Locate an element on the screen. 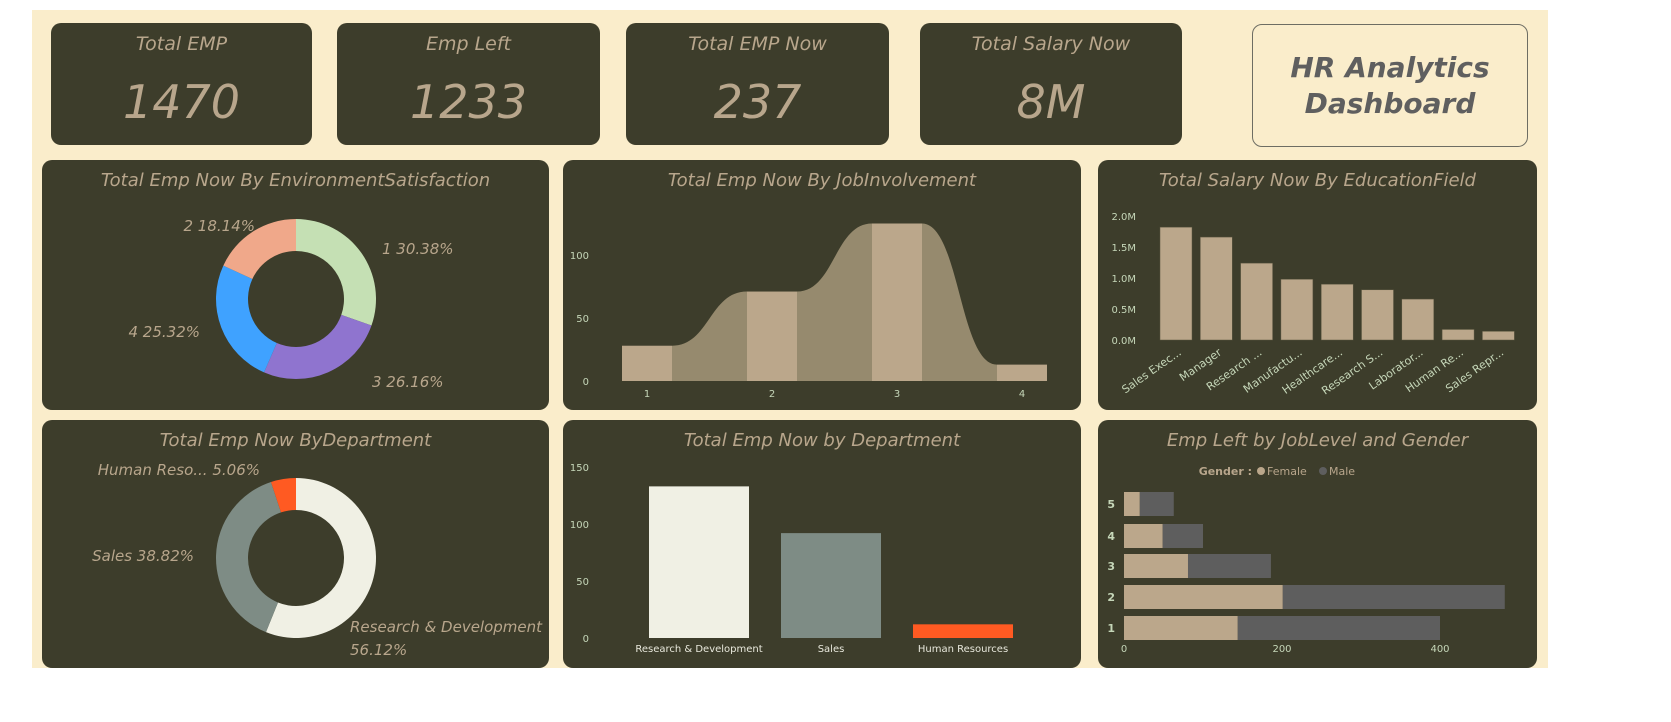 The width and height of the screenshot is (1671, 722). kpi-card-total-salary-now: Total Salary Now 8M is located at coordinates (1051, 84).